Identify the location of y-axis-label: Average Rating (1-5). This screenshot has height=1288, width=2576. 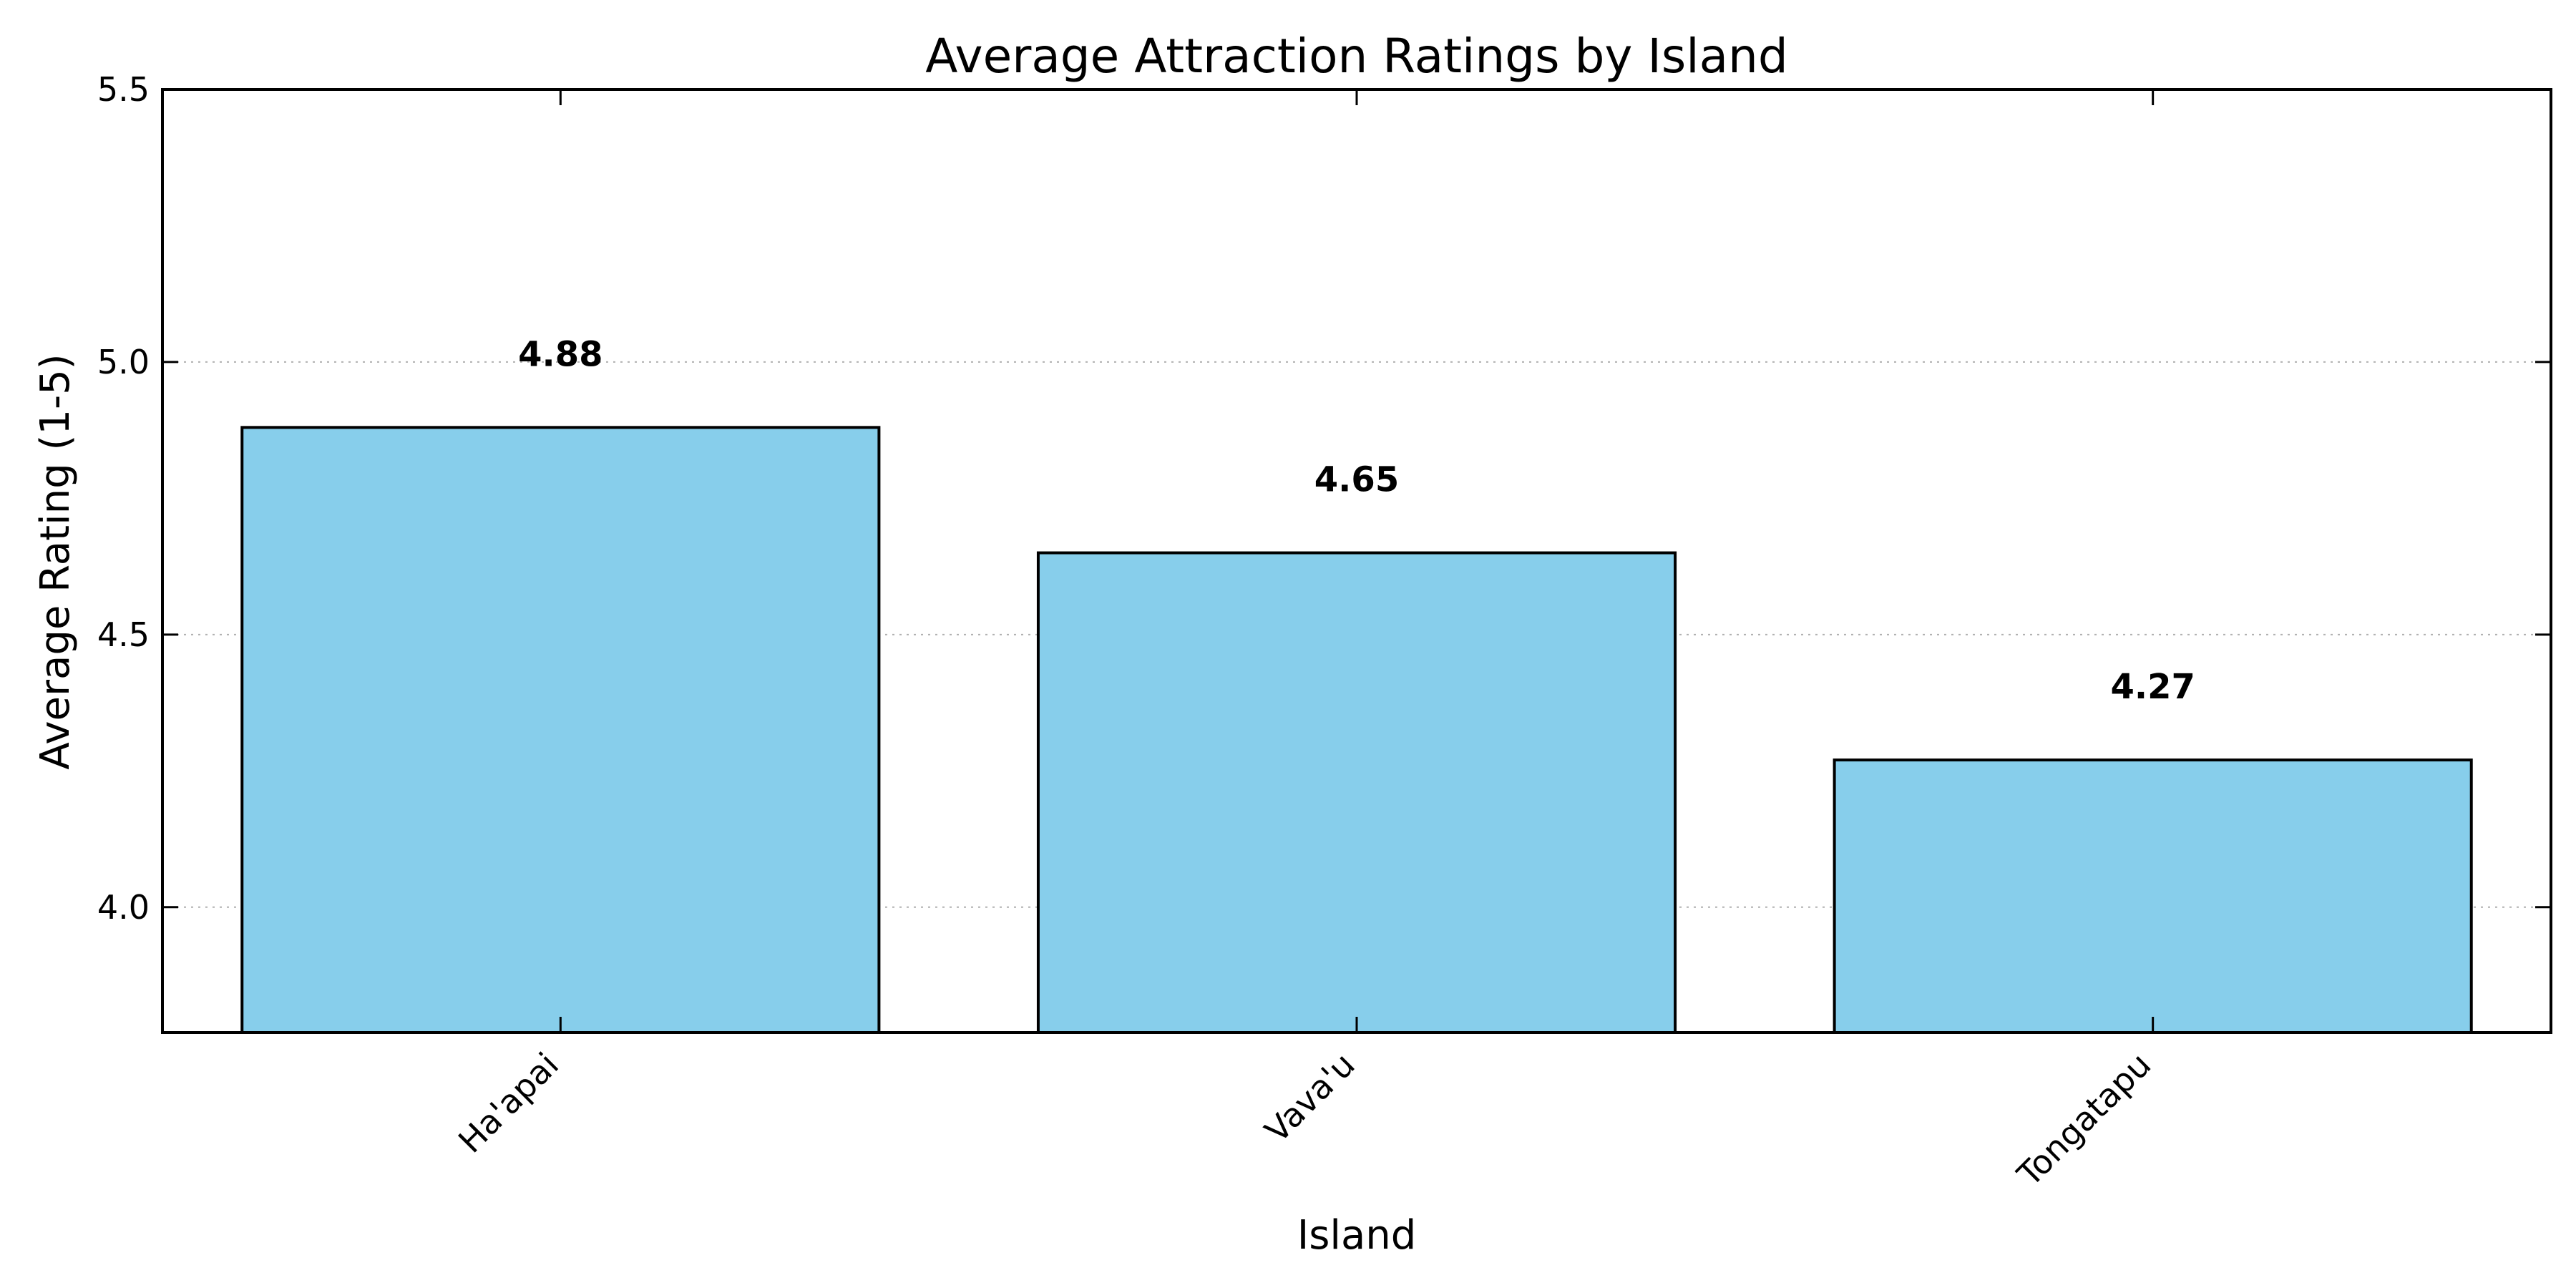
(55, 561).